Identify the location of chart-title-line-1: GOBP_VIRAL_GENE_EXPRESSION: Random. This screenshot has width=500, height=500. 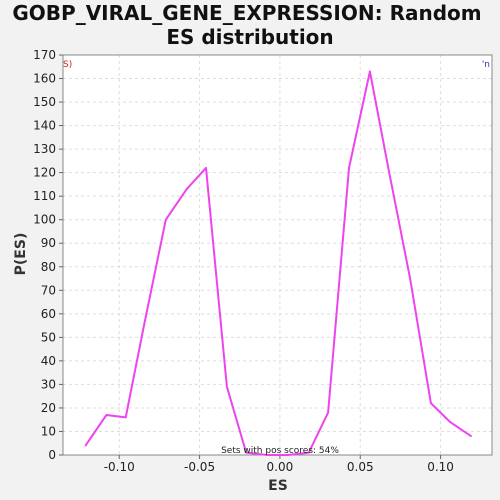
(246, 13).